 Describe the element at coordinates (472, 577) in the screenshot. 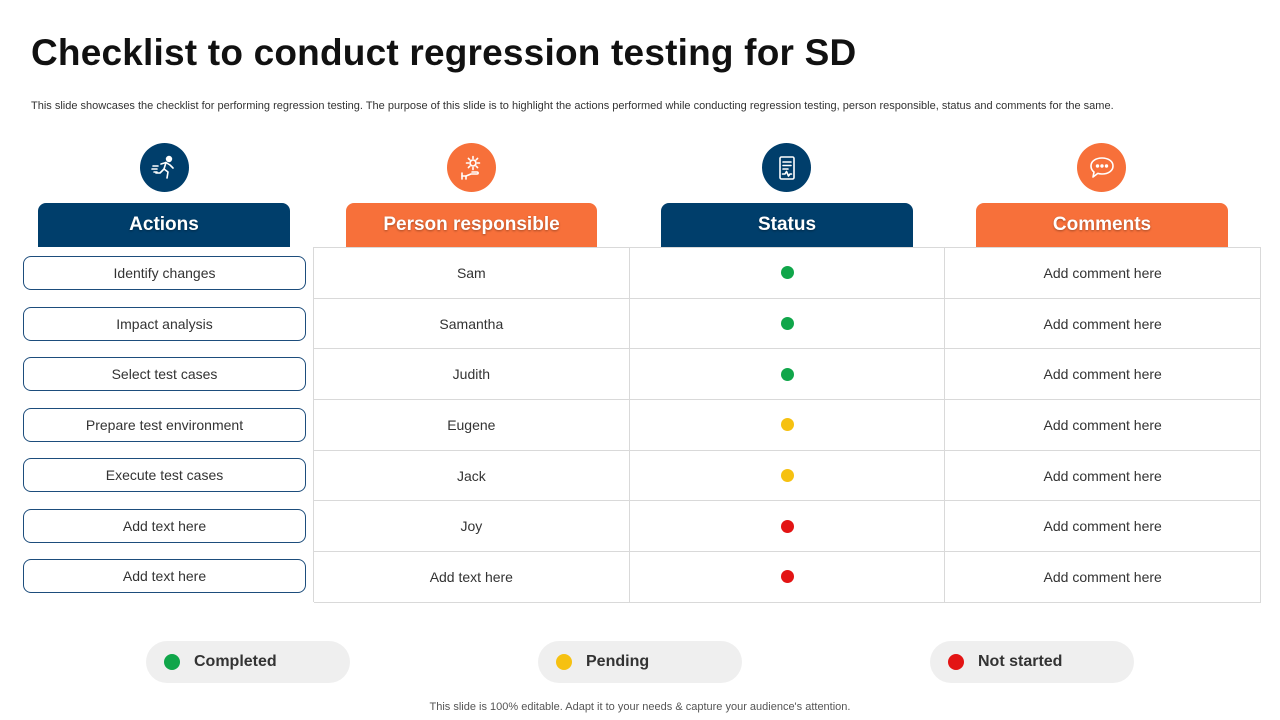

I see `person-cell: Add text here` at that location.